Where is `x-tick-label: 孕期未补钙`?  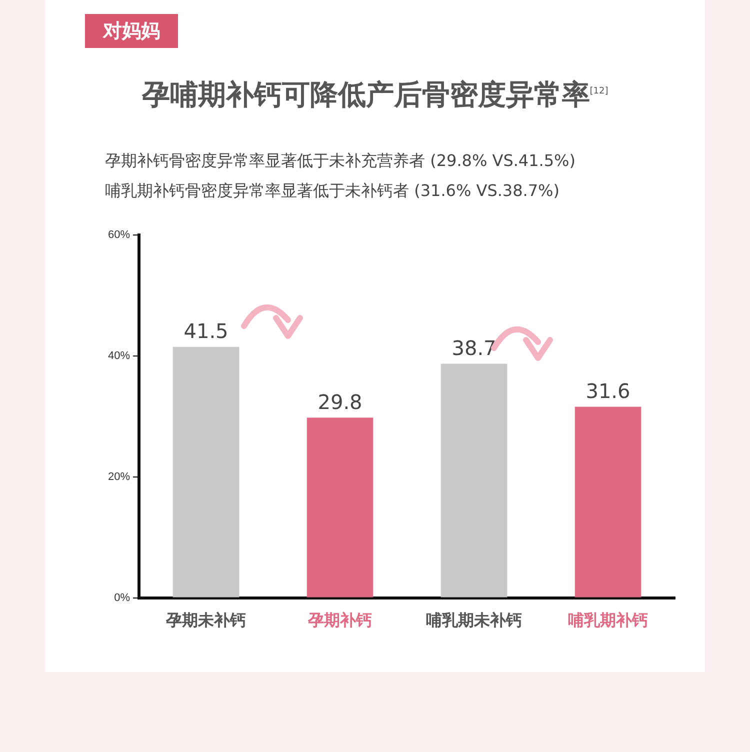 x-tick-label: 孕期未补钙 is located at coordinates (205, 620).